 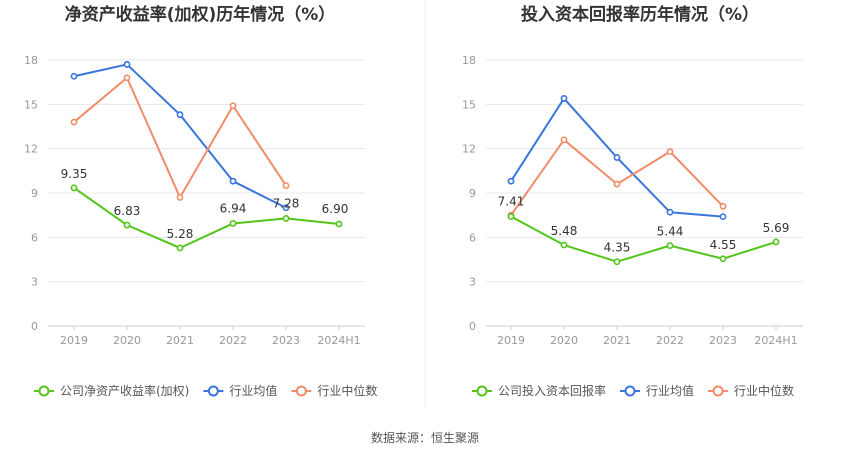 I want to click on chart-title: 投入资本回报率历年情况（%）, so click(x=640, y=14).